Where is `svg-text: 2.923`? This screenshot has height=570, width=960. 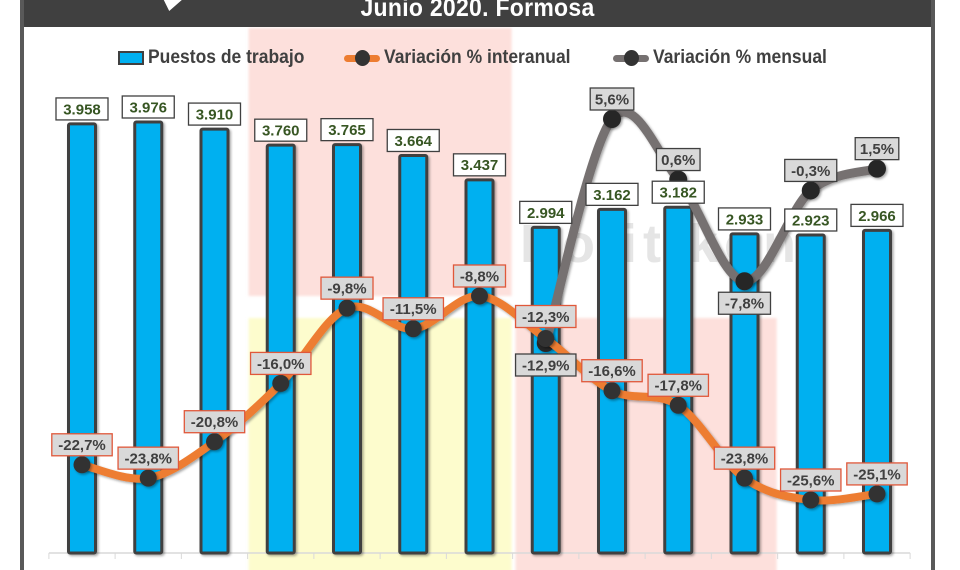
svg-text: 2.923 is located at coordinates (811, 220).